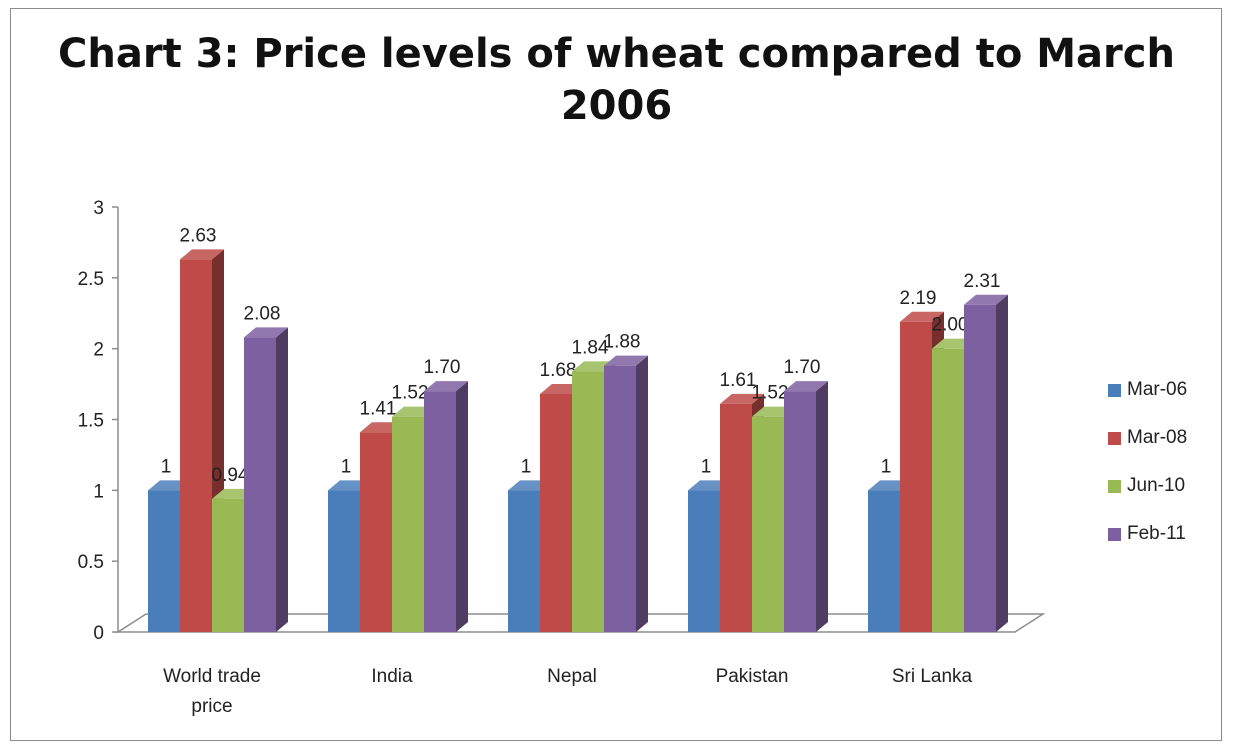 The height and width of the screenshot is (749, 1233). I want to click on data-label: 0.94, so click(230, 475).